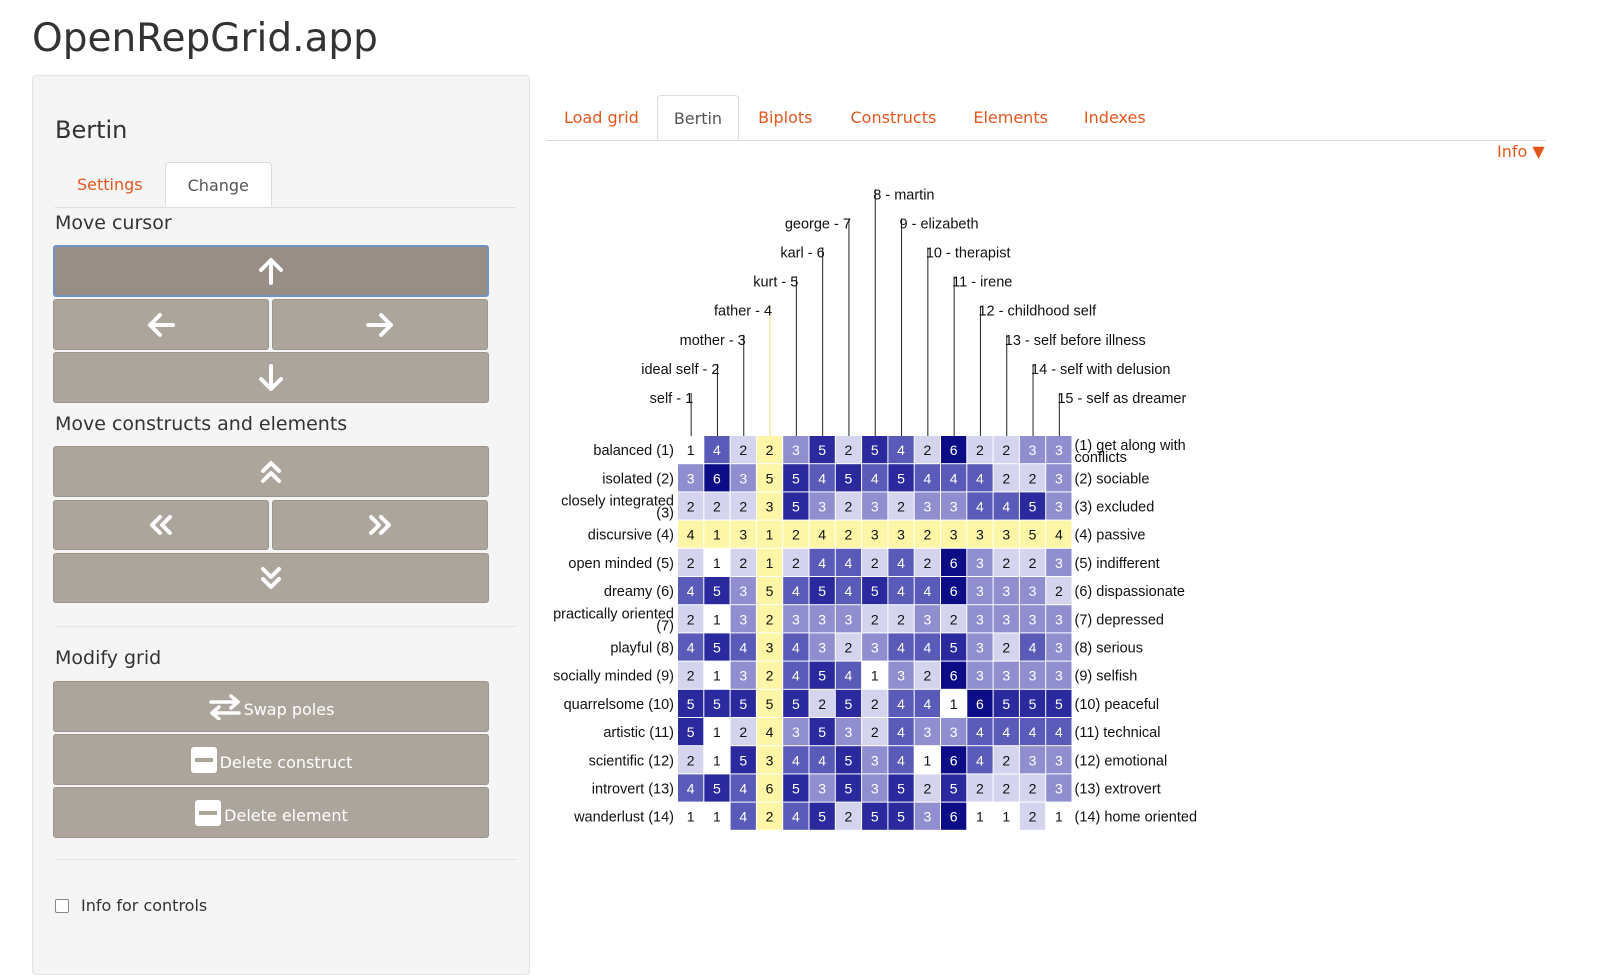 This screenshot has width=1609, height=975. I want to click on arrow-right-icon, so click(380, 325).